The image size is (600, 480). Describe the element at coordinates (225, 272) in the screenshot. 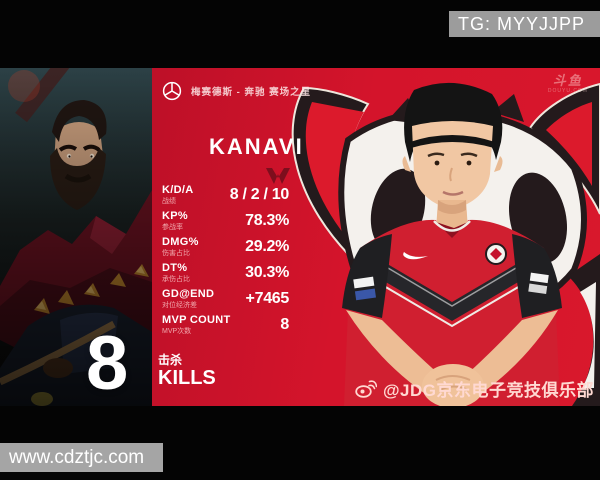

I see `stat-row-dt: DT% 承伤占比 30.3%` at that location.